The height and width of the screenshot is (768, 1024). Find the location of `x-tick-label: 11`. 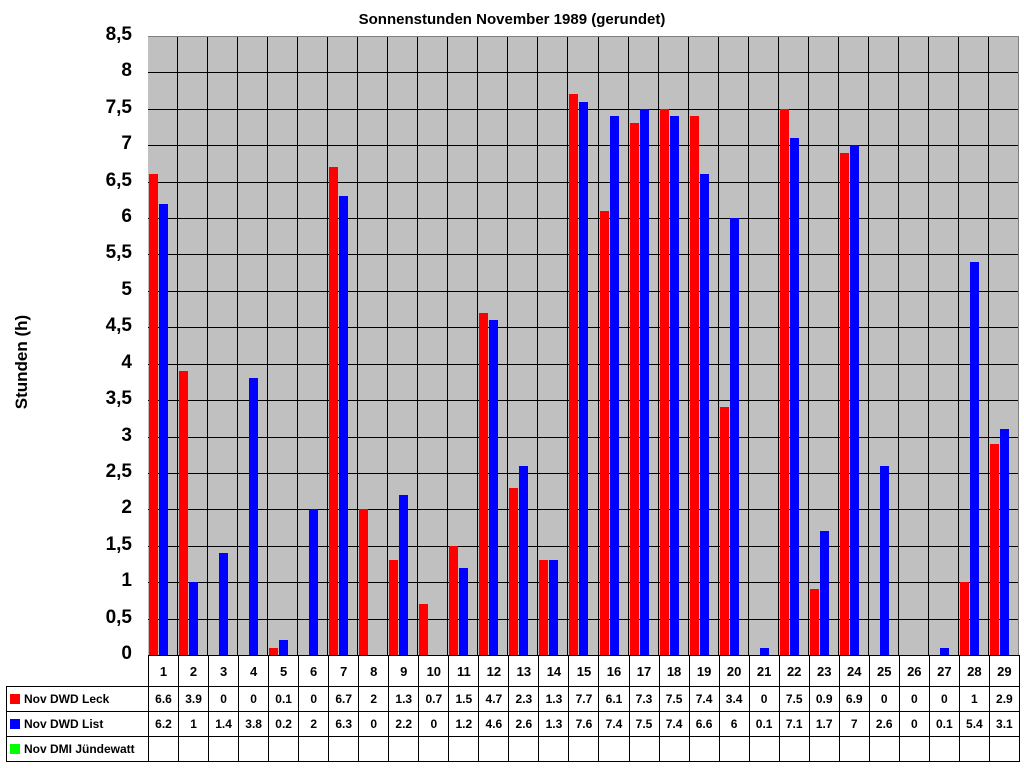

x-tick-label: 11 is located at coordinates (464, 671).